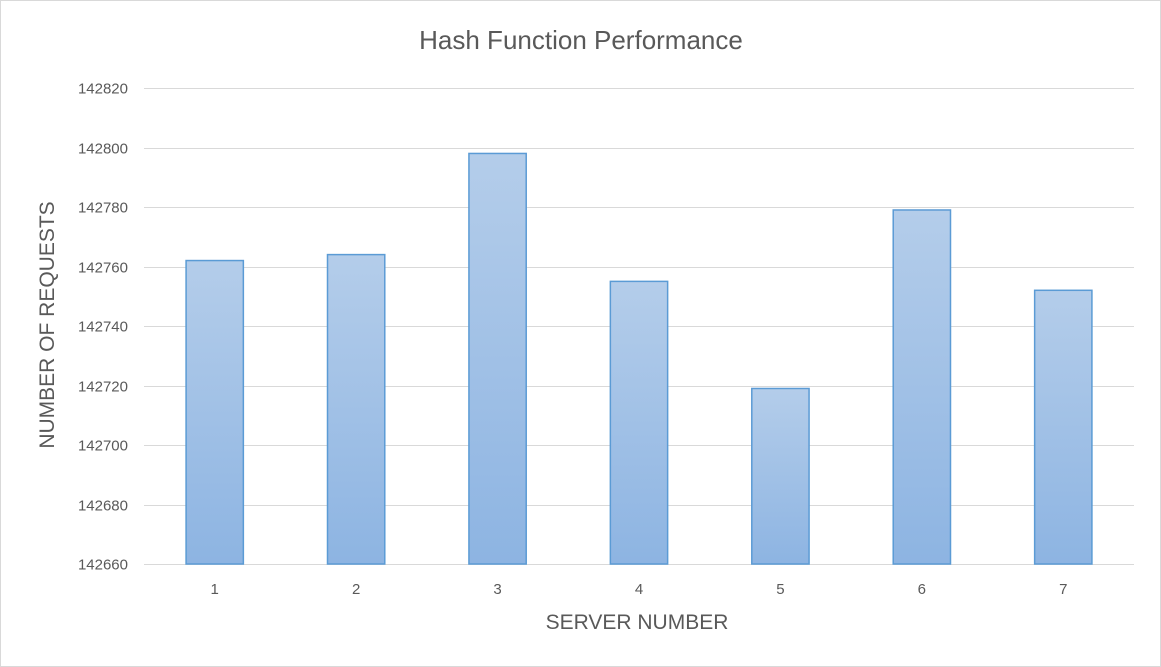 This screenshot has width=1161, height=667. Describe the element at coordinates (497, 589) in the screenshot. I see `x-tick-label: 3` at that location.